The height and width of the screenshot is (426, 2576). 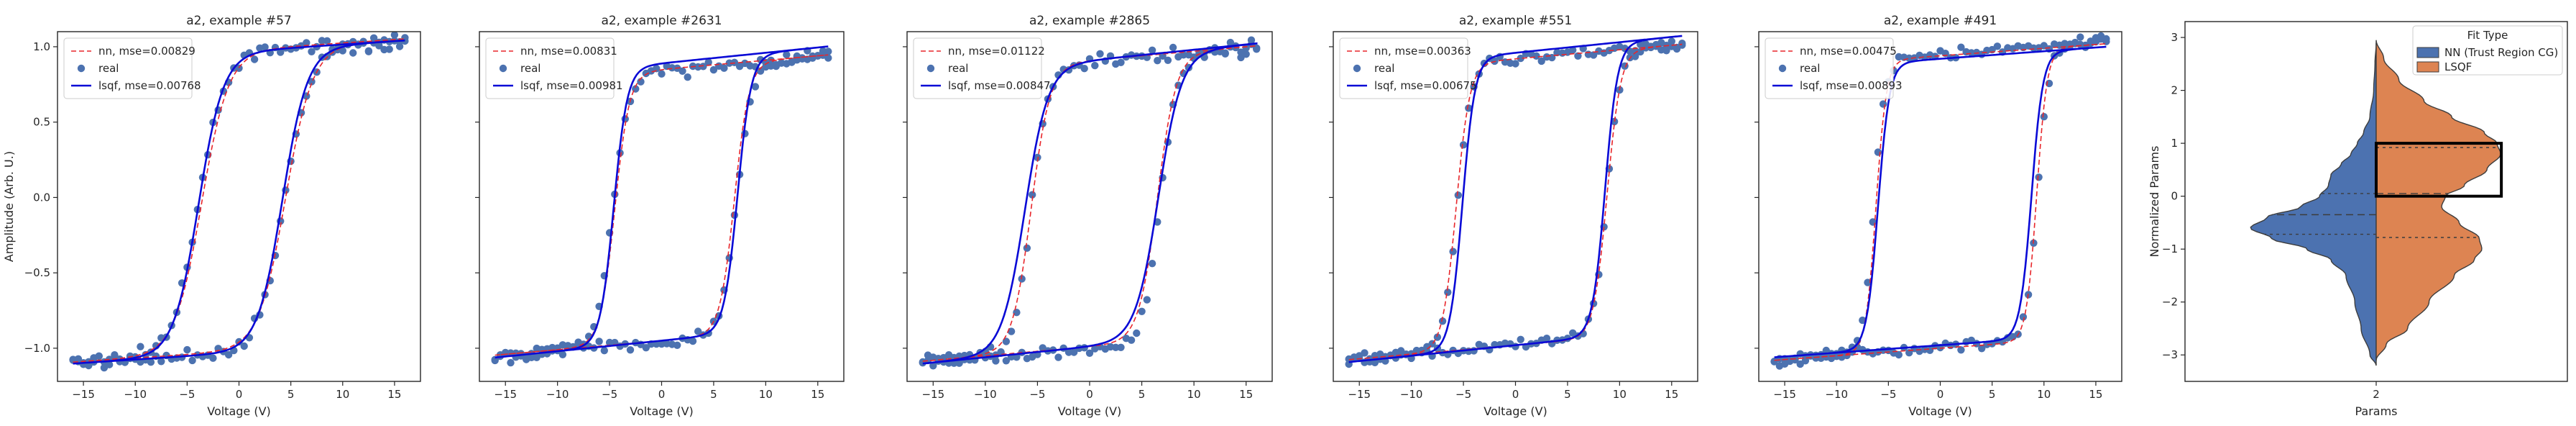 I want to click on legend: Fit Type NN (Trust Region CG)LSQF, so click(x=2487, y=50).